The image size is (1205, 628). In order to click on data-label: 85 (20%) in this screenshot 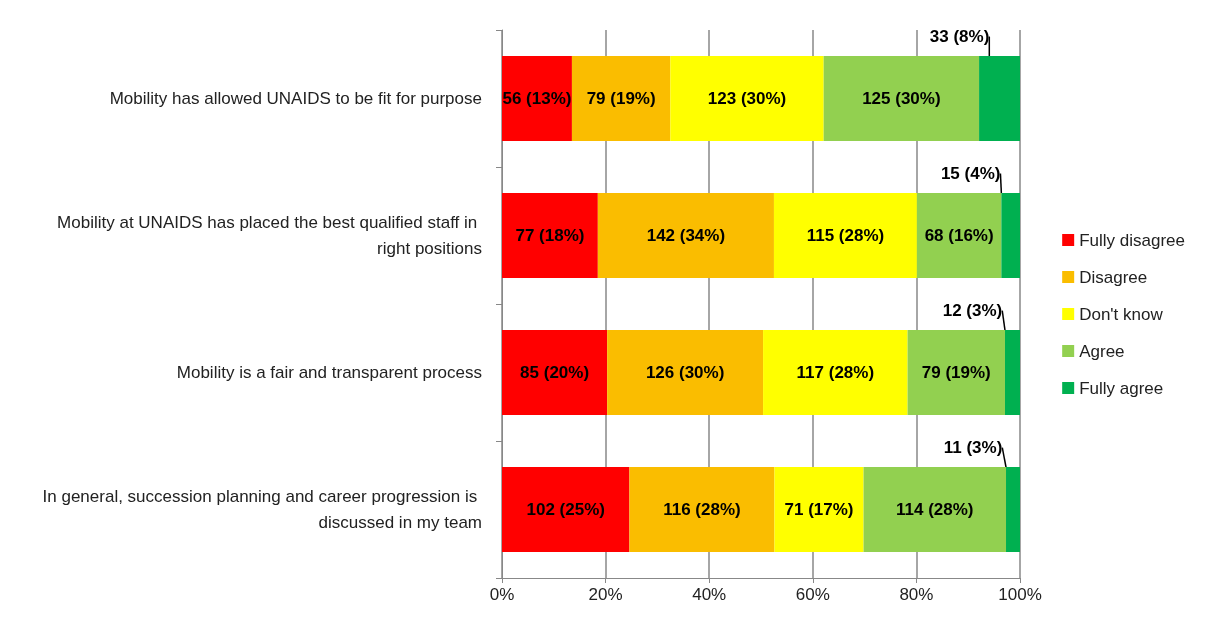, I will do `click(555, 372)`.